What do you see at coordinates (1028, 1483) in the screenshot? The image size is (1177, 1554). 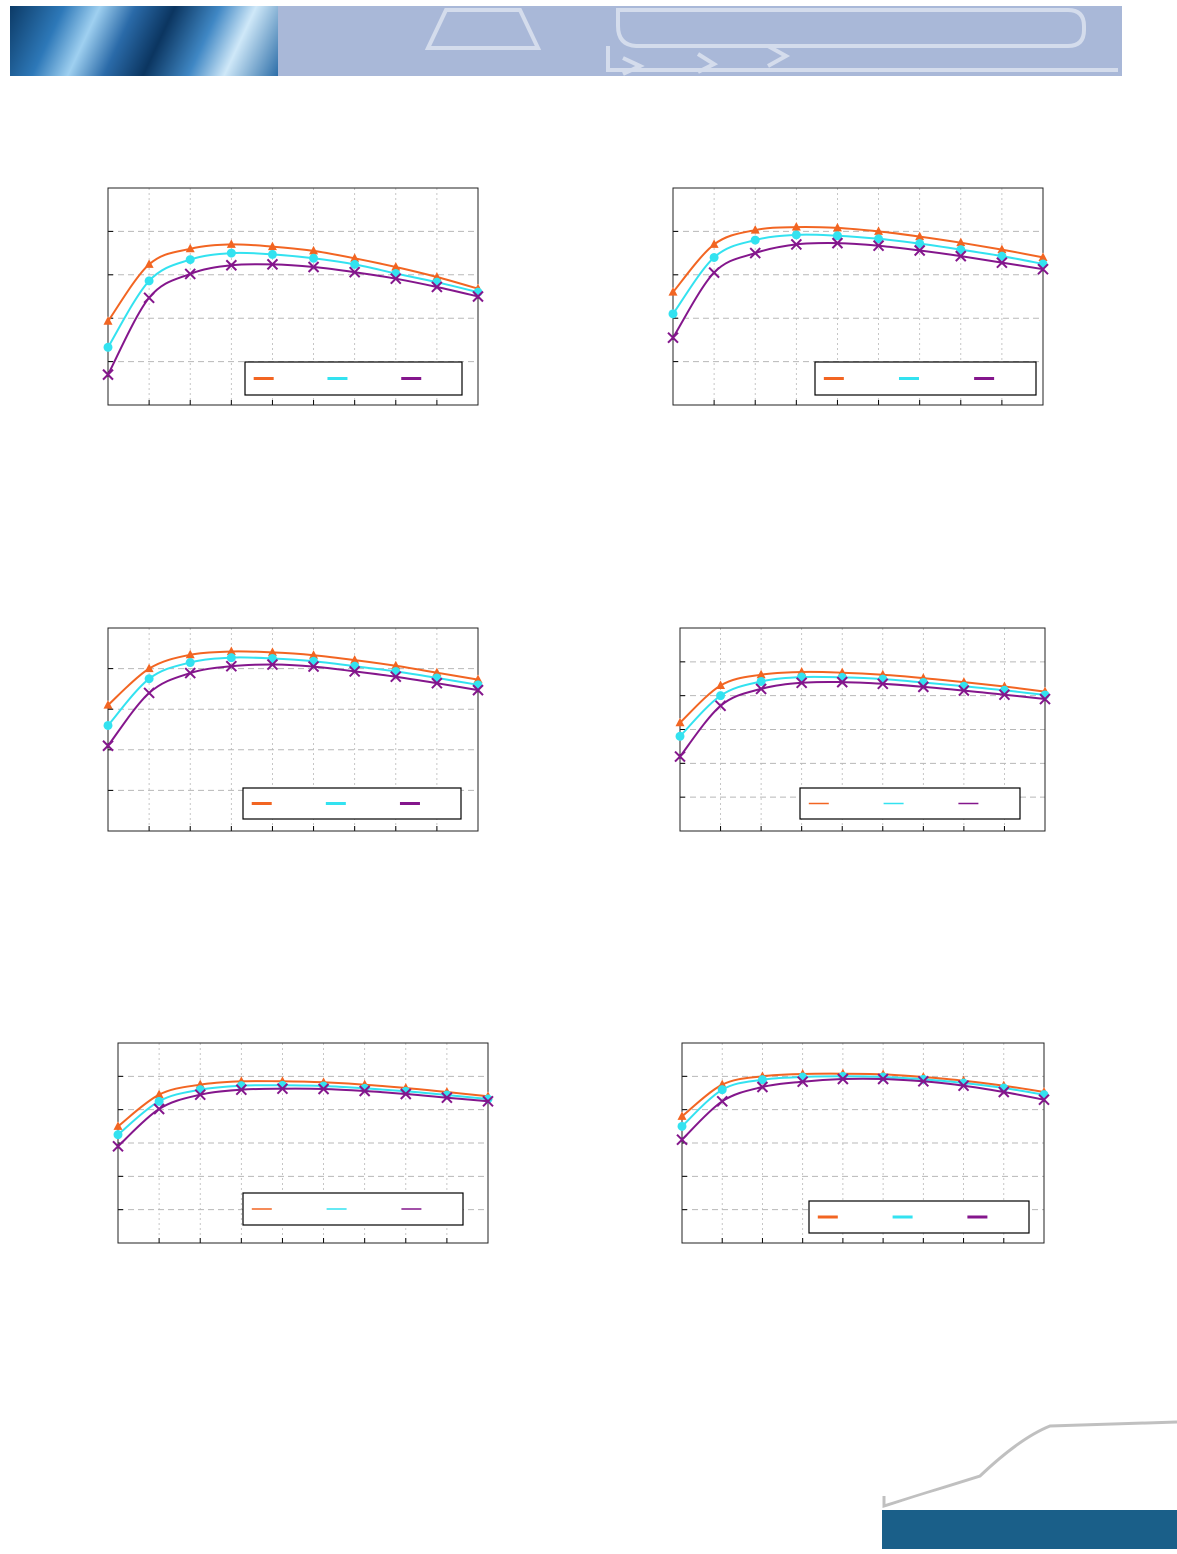 I see `company-logo` at bounding box center [1028, 1483].